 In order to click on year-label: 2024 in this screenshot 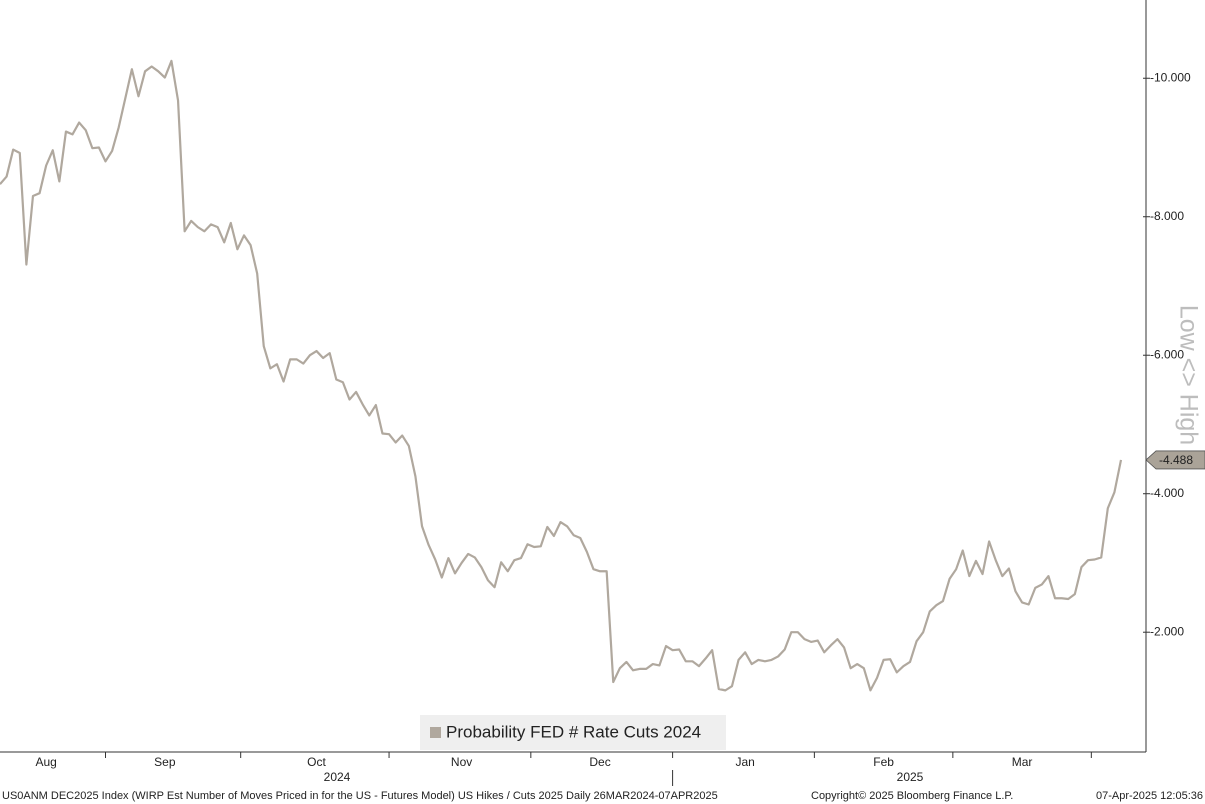, I will do `click(337, 777)`.